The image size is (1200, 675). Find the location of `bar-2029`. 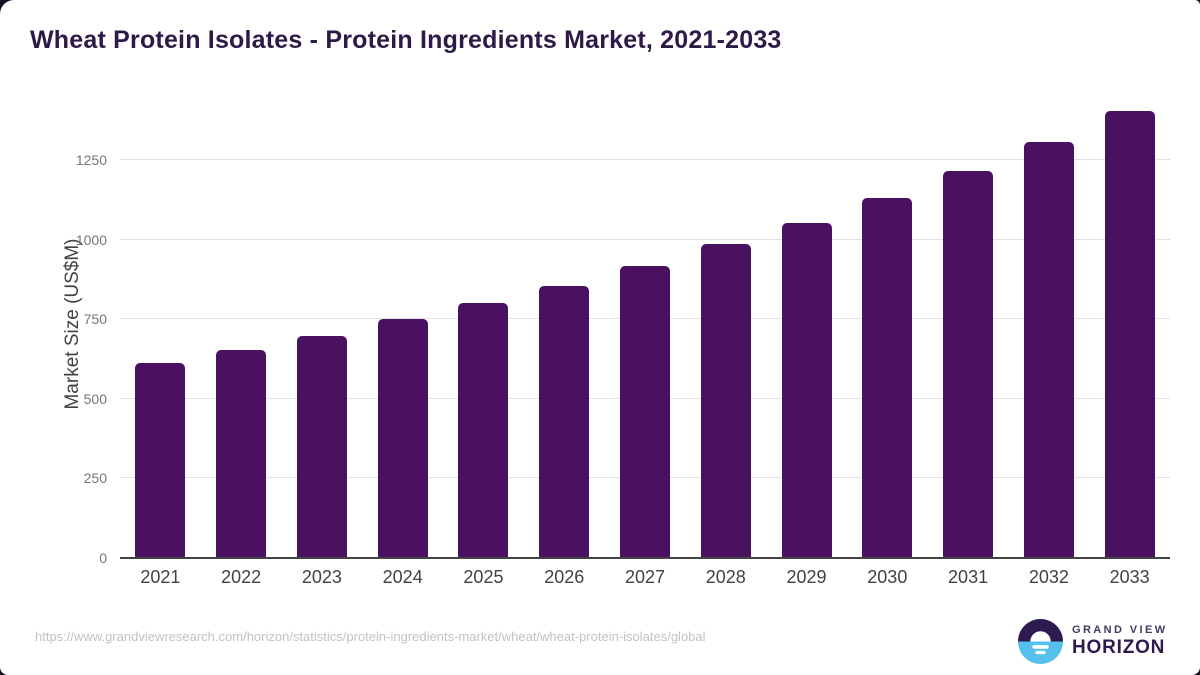

bar-2029 is located at coordinates (806, 390).